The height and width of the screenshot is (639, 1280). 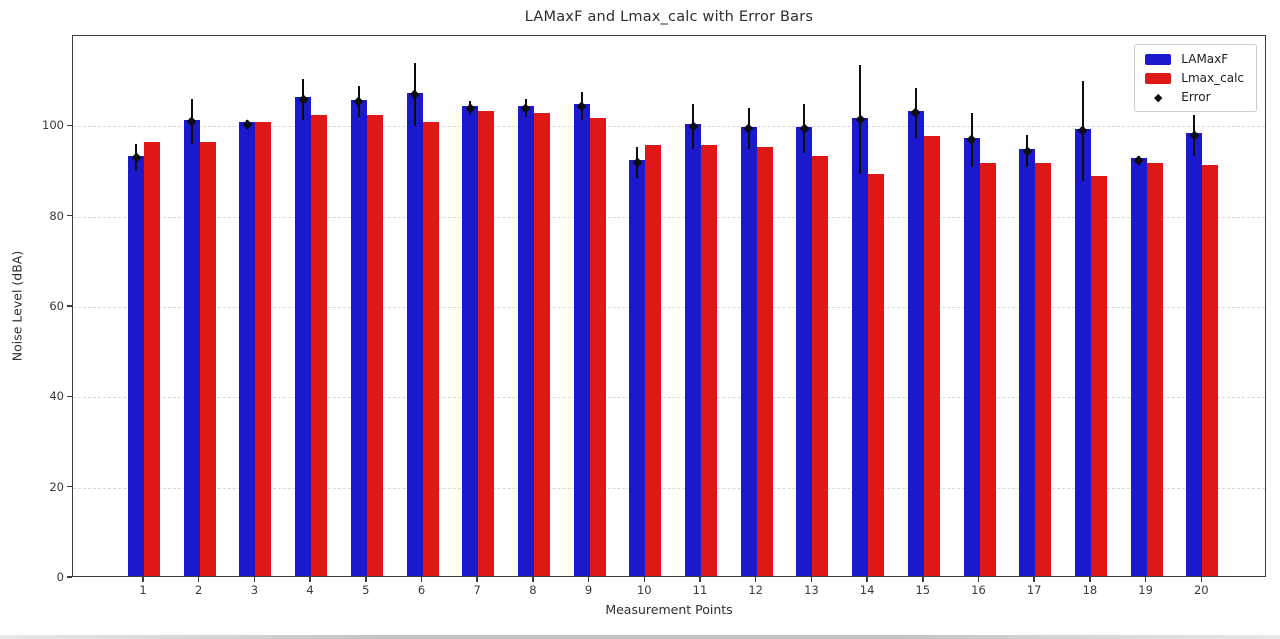 I want to click on y-axis-label: Noise Level (dBA), so click(x=17, y=306).